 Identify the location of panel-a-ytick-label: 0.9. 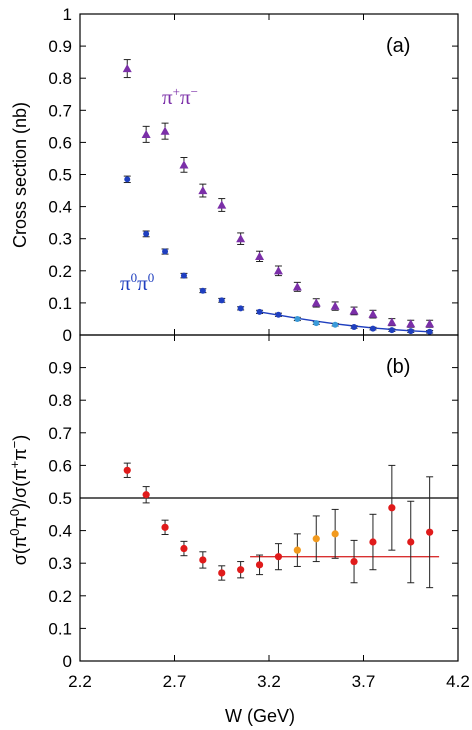
(60, 46).